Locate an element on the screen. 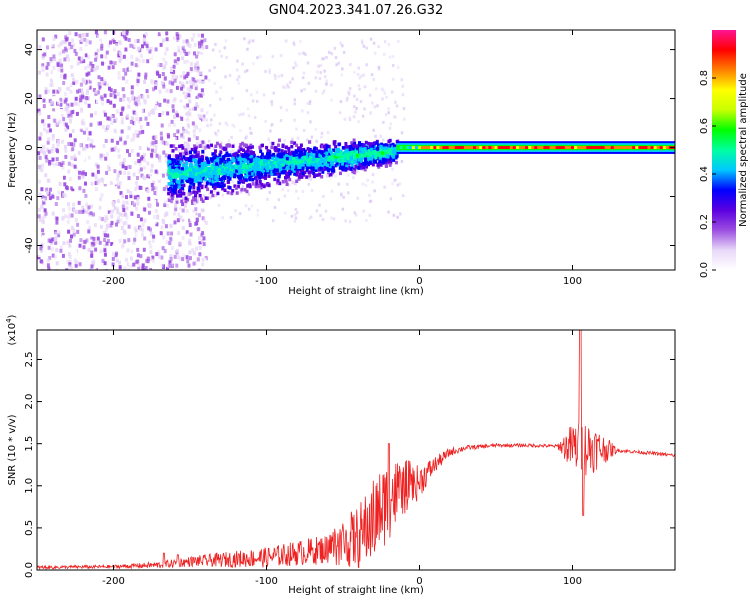 The height and width of the screenshot is (600, 750). snr-x-axis-label: Height of straight line (km) is located at coordinates (356, 590).